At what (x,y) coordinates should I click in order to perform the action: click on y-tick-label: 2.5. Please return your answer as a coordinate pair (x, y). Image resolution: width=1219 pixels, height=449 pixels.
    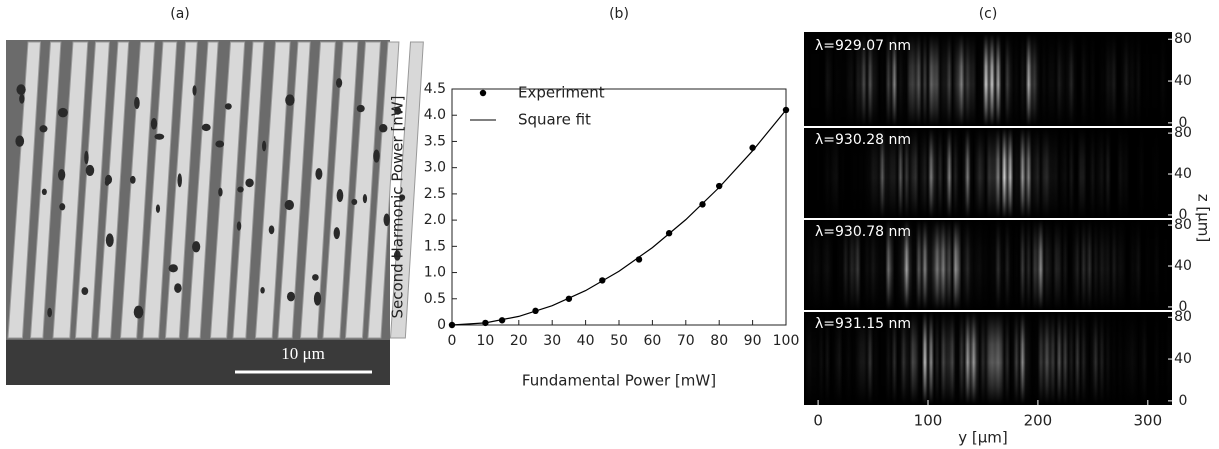
    Looking at the image, I should click on (435, 194).